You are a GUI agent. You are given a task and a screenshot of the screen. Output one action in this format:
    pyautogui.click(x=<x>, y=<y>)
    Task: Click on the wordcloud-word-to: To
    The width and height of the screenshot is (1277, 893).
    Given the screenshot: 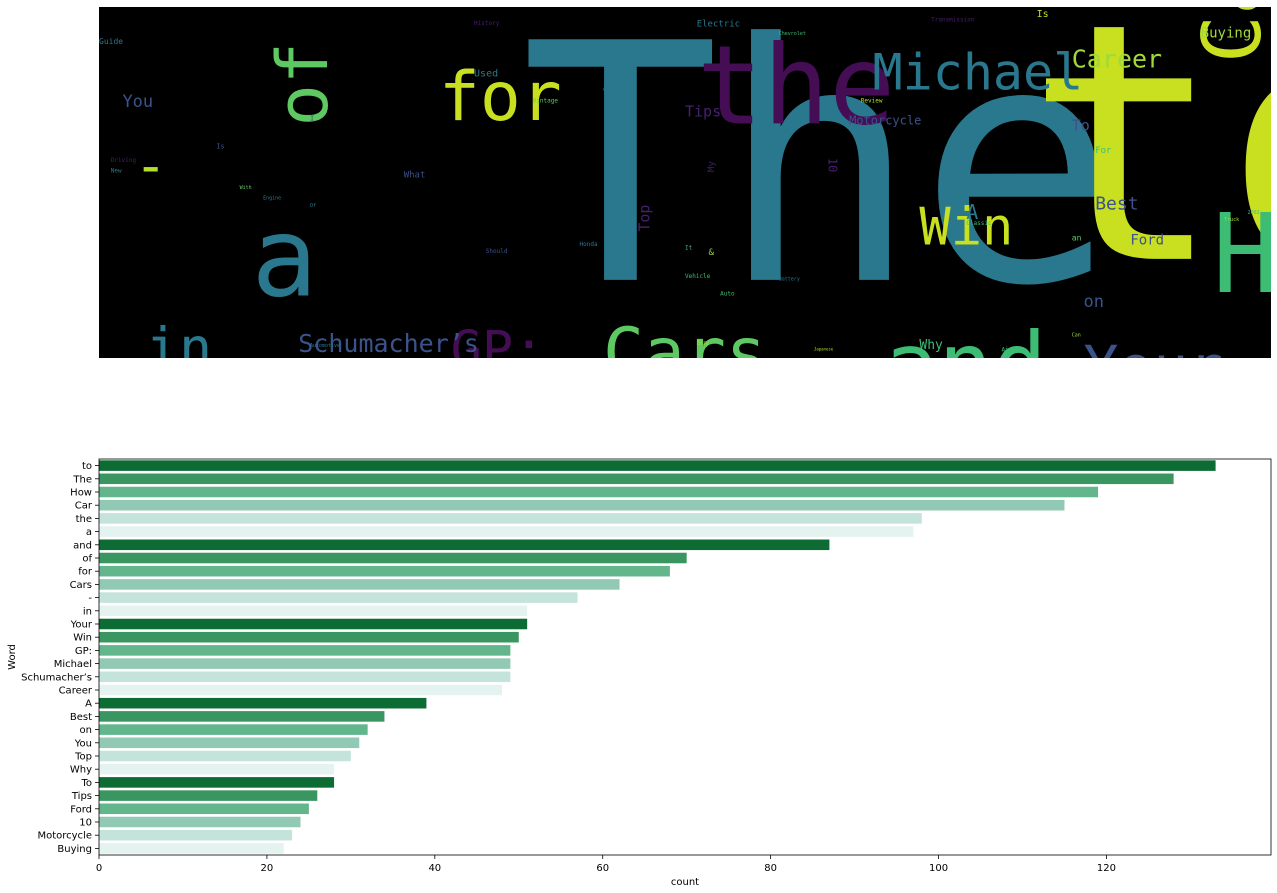 What is the action you would take?
    pyautogui.click(x=1081, y=126)
    